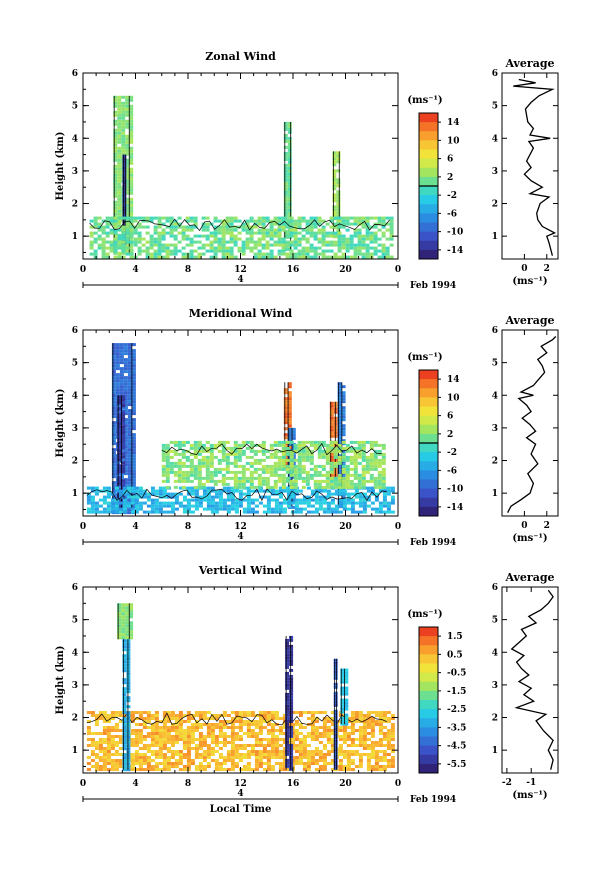 This screenshot has width=610, height=873. What do you see at coordinates (75, 719) in the screenshot?
I see `y-tick-label: 2` at bounding box center [75, 719].